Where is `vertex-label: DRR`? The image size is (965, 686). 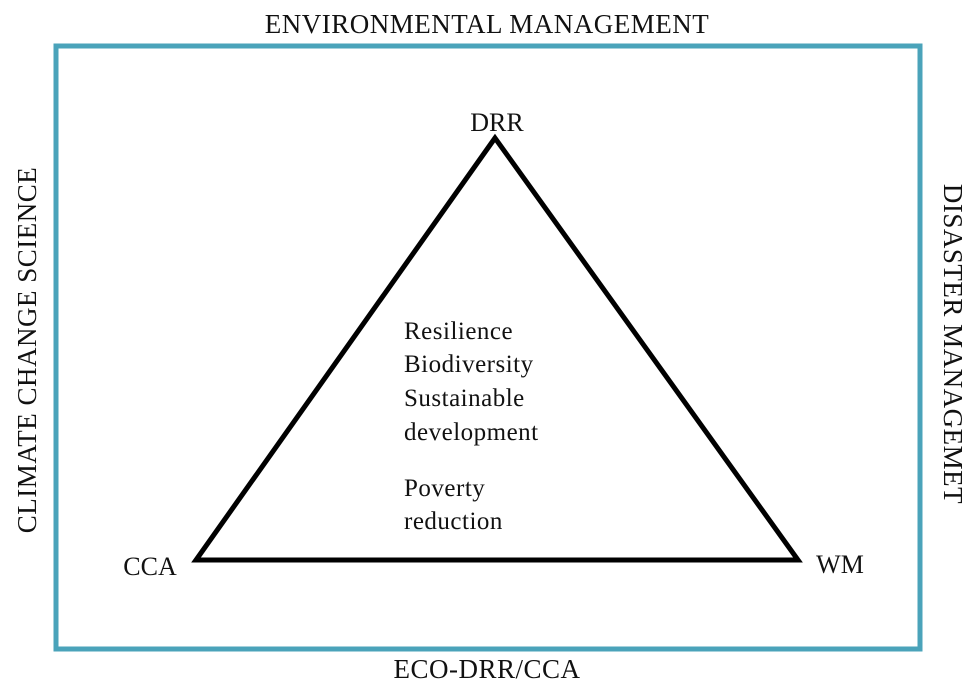
vertex-label: DRR is located at coordinates (497, 122).